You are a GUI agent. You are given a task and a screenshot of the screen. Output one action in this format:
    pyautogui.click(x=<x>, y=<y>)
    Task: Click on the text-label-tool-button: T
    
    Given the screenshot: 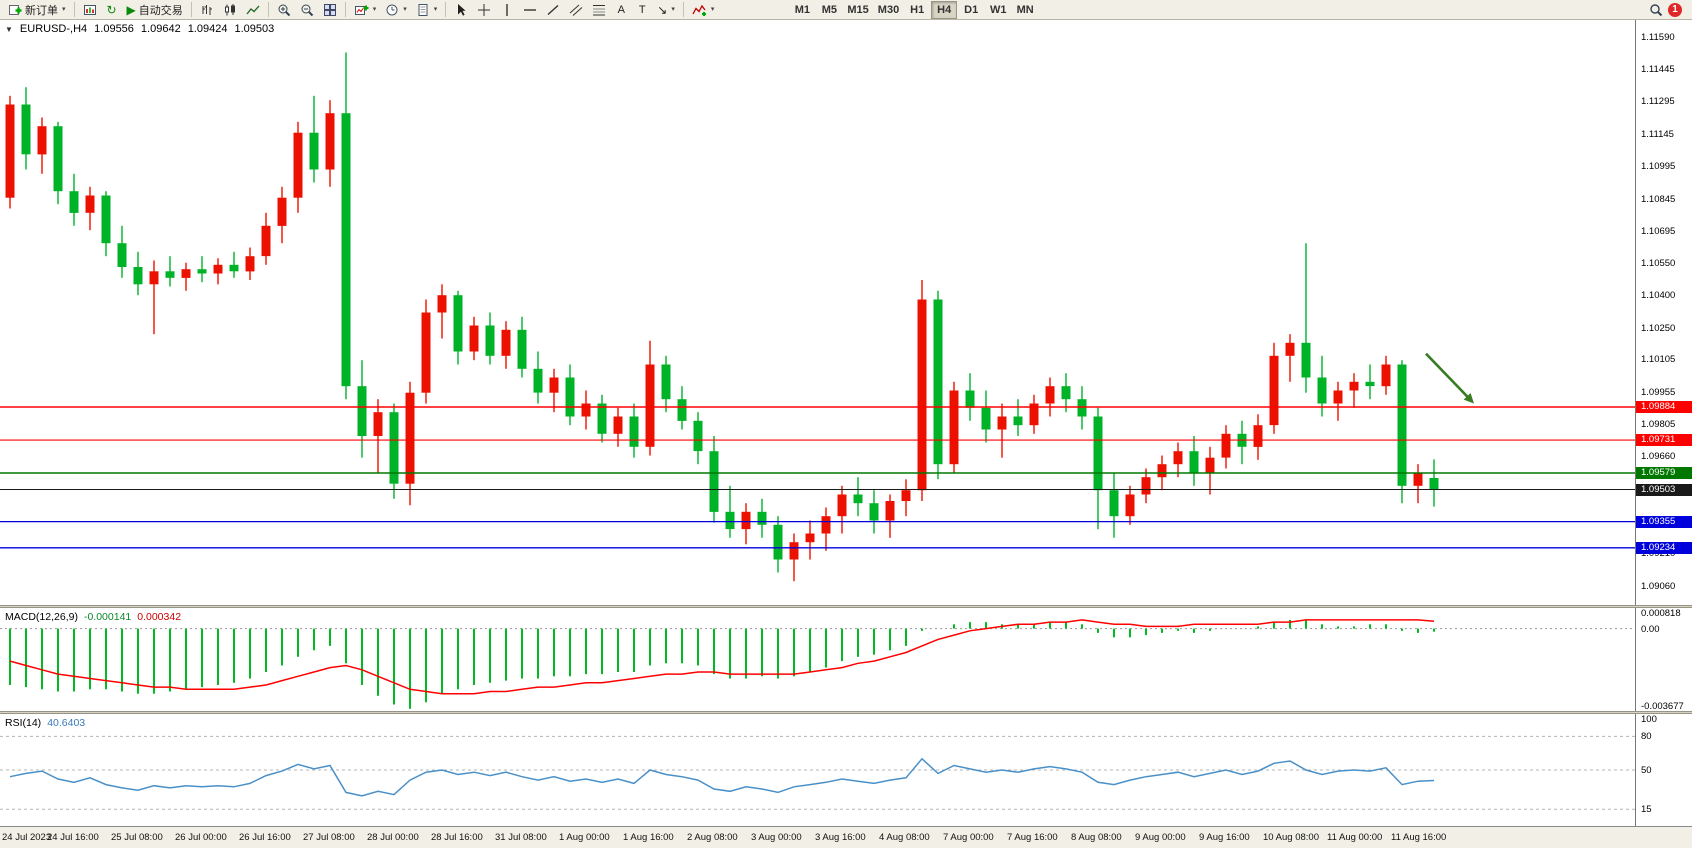 What is the action you would take?
    pyautogui.click(x=642, y=10)
    